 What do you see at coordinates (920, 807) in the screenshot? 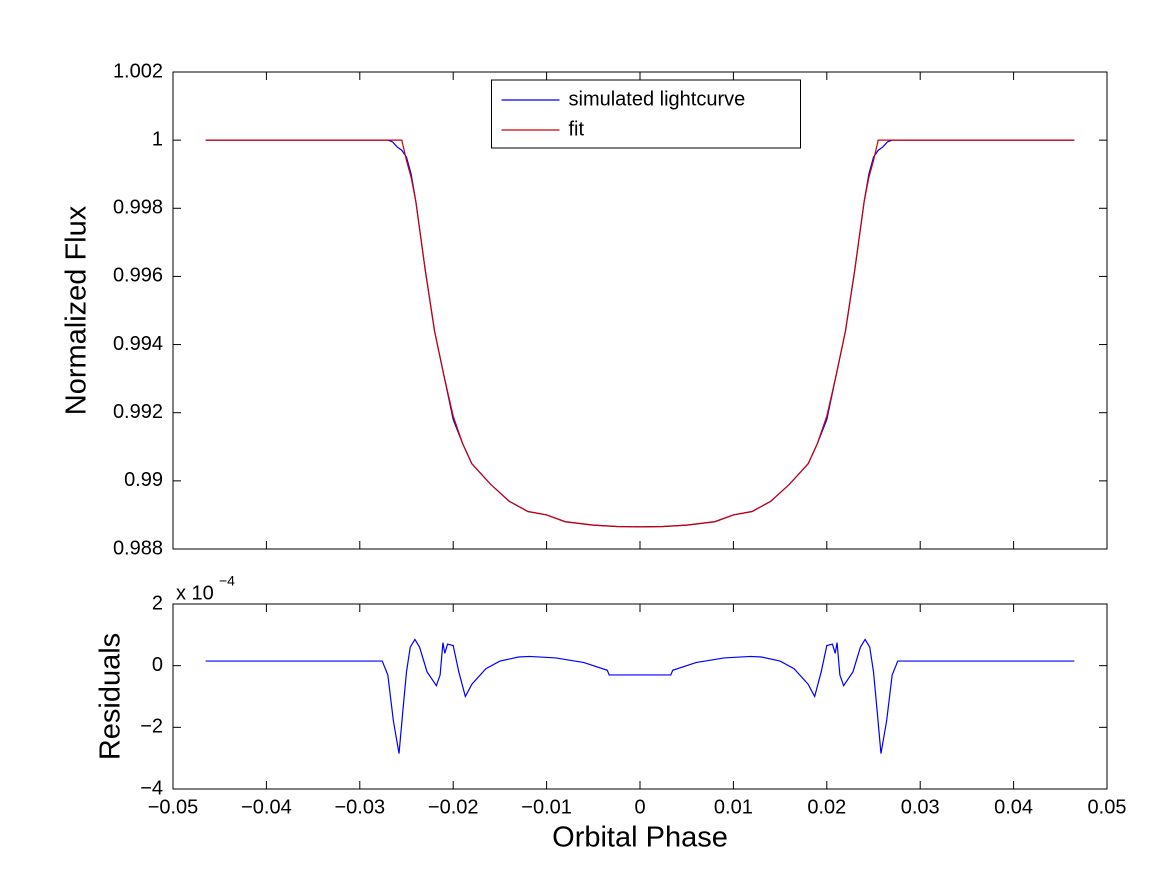
I see `x-tick-label: 0.03` at bounding box center [920, 807].